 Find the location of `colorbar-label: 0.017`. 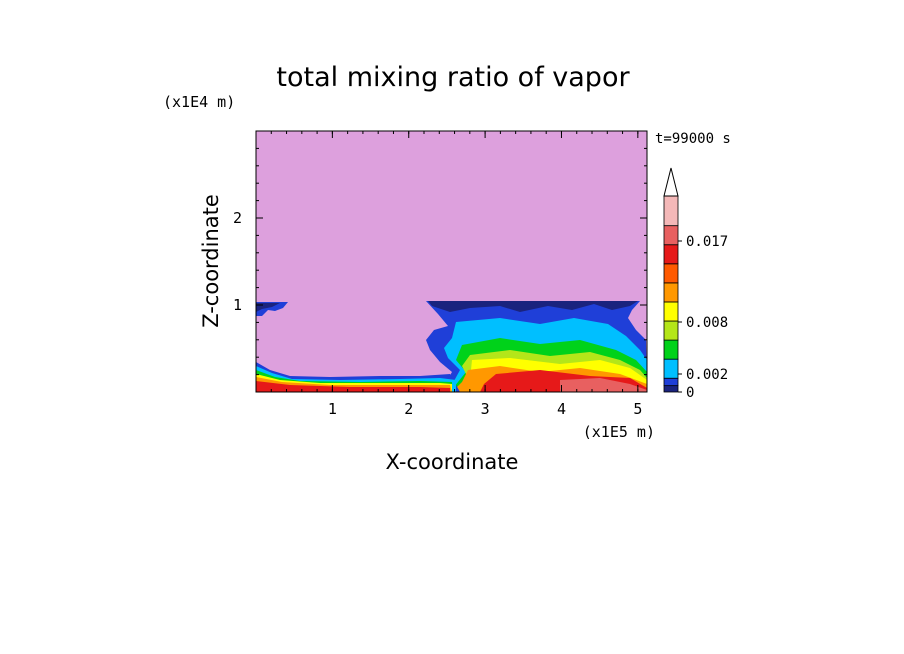

colorbar-label: 0.017 is located at coordinates (707, 242).